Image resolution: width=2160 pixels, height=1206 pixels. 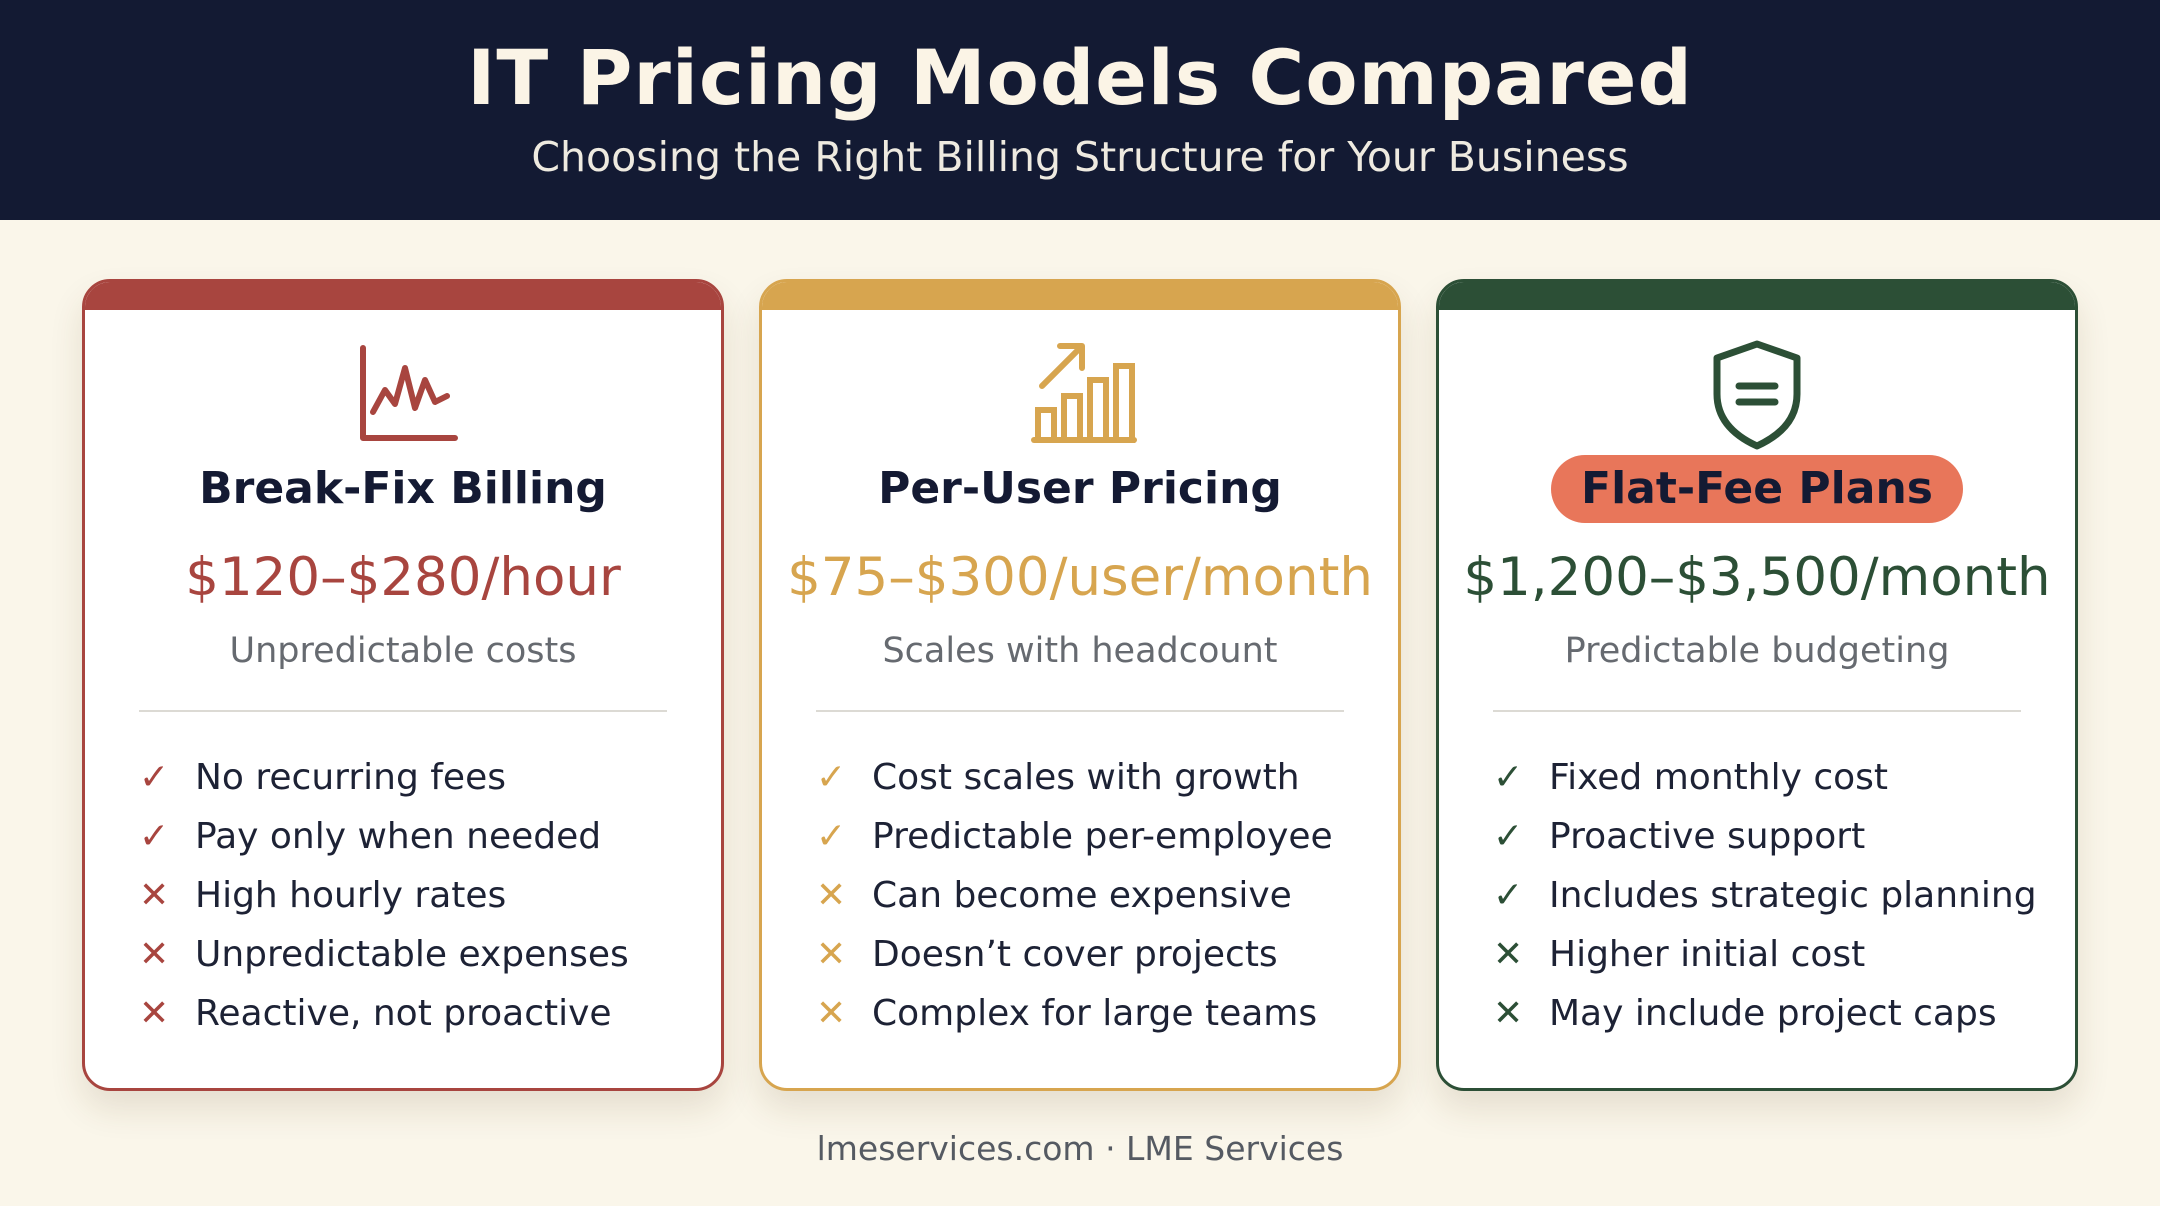 I want to click on feature-item: ✕ Higher initial cost, so click(x=1774, y=954).